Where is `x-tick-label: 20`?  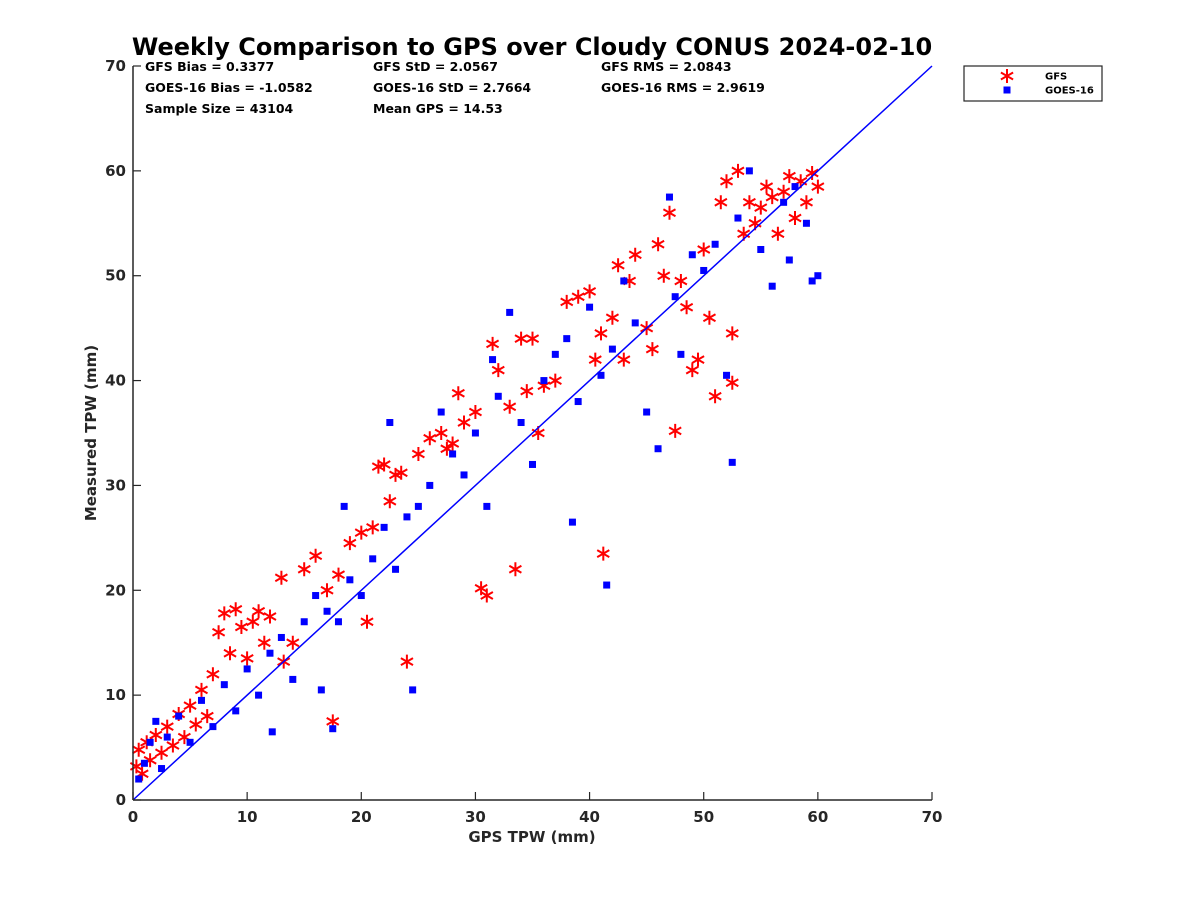 x-tick-label: 20 is located at coordinates (361, 817).